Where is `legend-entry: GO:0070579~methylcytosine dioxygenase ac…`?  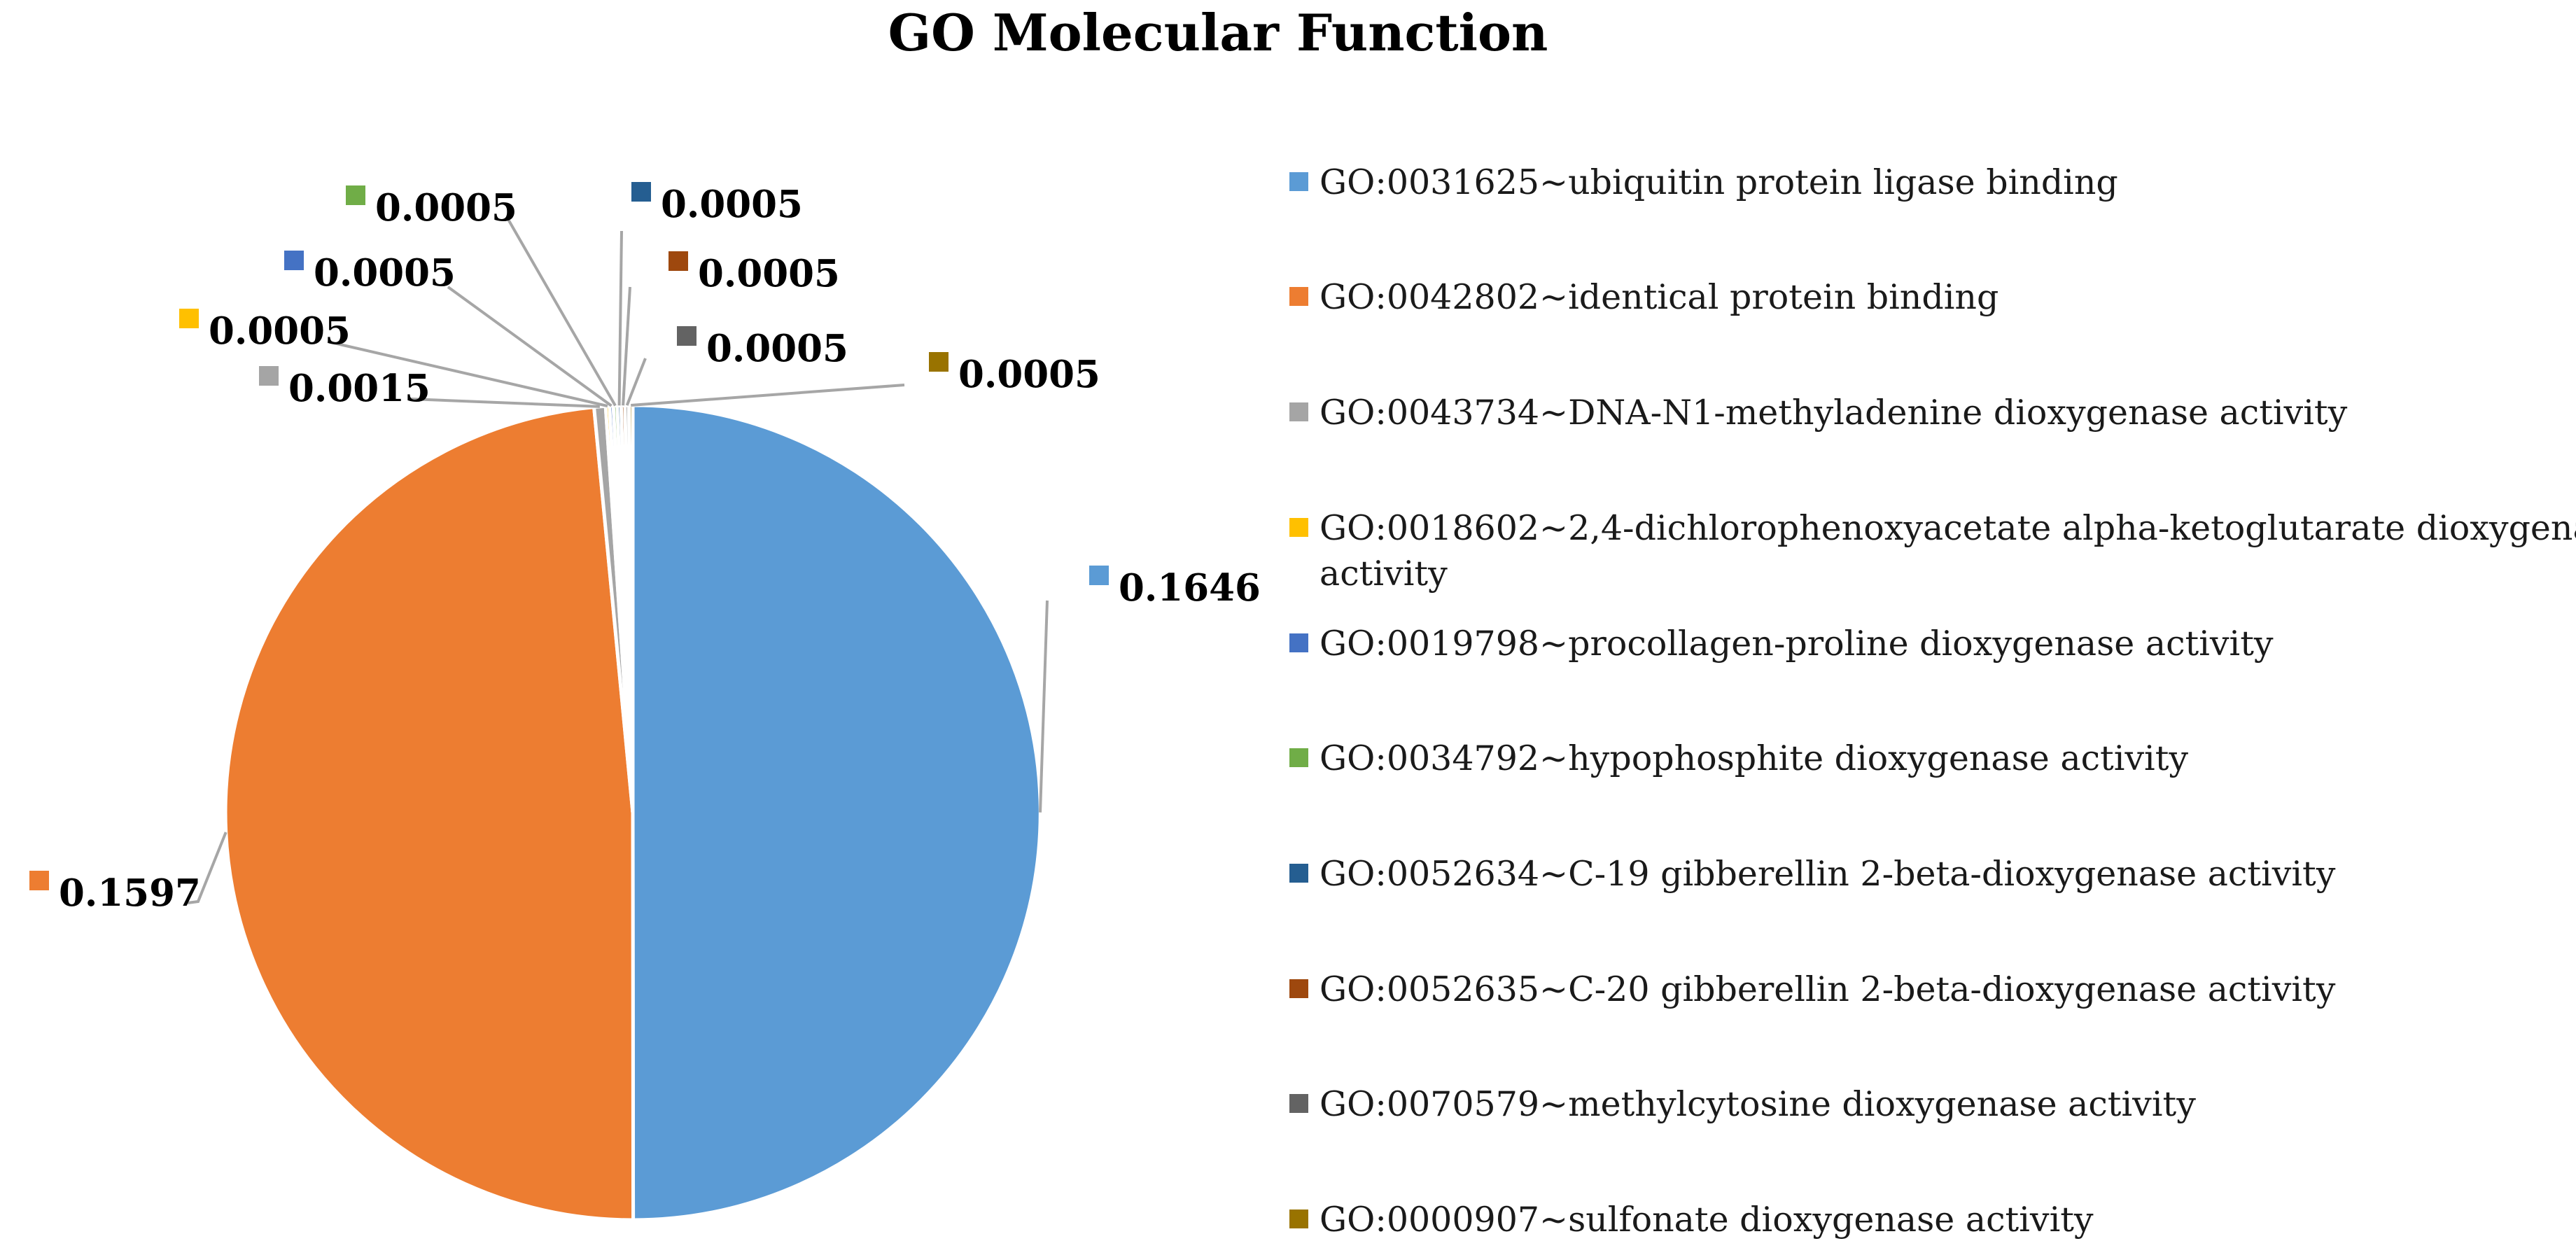
legend-entry: GO:0070579~methylcytosine dioxygenase ac… is located at coordinates (1758, 1104).